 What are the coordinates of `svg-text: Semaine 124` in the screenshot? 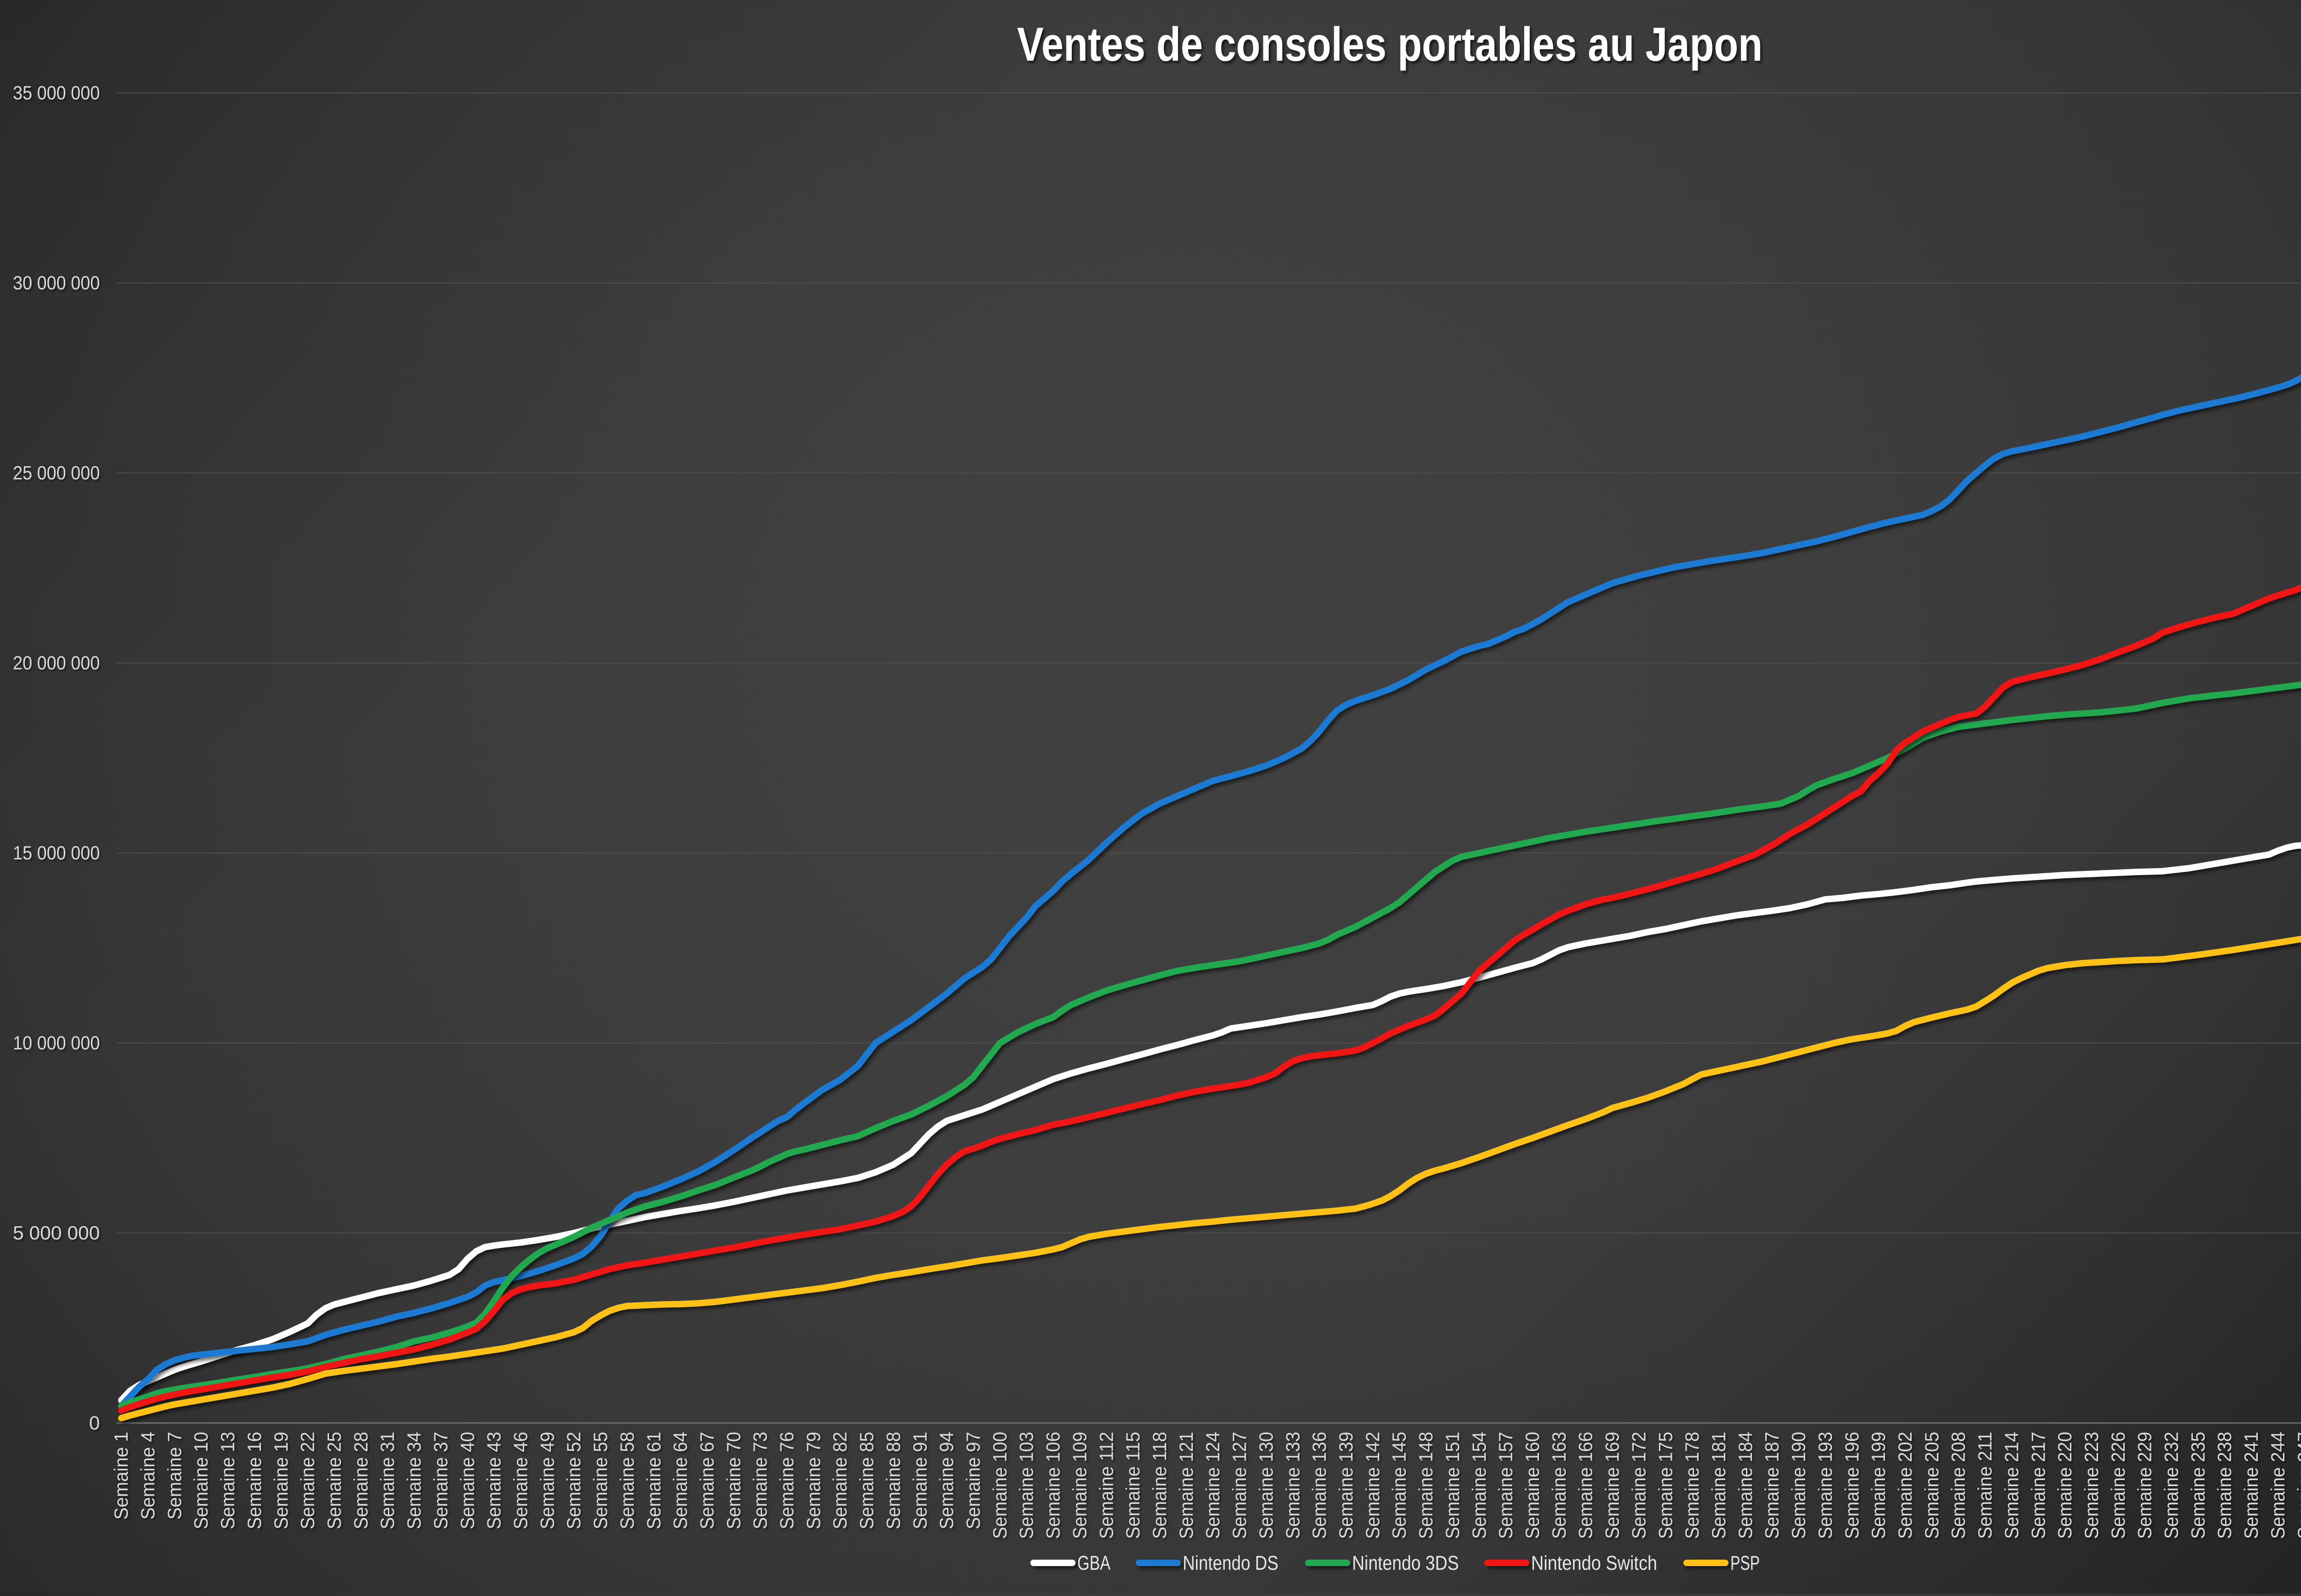 It's located at (1213, 1485).